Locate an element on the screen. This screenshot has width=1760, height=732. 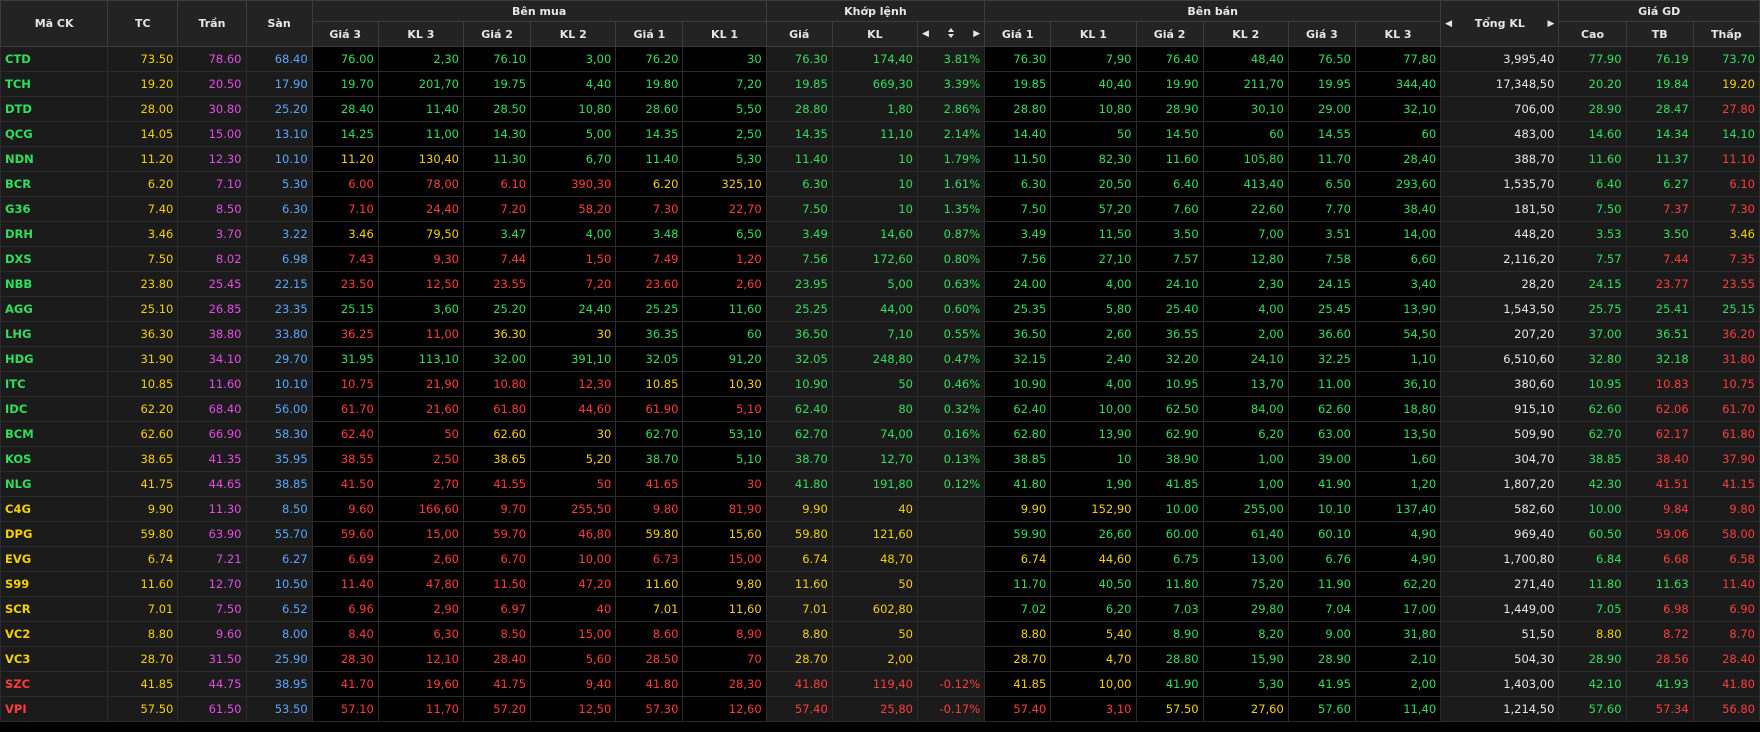
col-header-ask-price-3: Giá 3 is located at coordinates (1321, 34).